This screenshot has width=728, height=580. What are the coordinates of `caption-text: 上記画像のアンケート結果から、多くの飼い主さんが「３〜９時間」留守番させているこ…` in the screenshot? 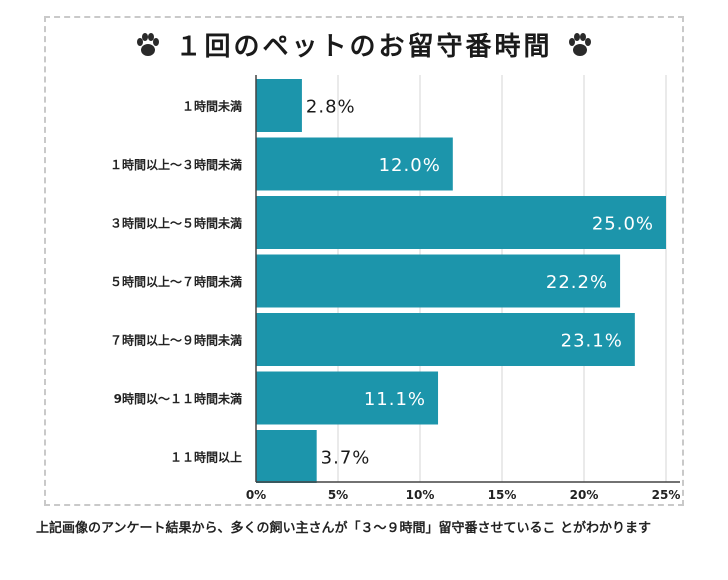 It's located at (344, 528).